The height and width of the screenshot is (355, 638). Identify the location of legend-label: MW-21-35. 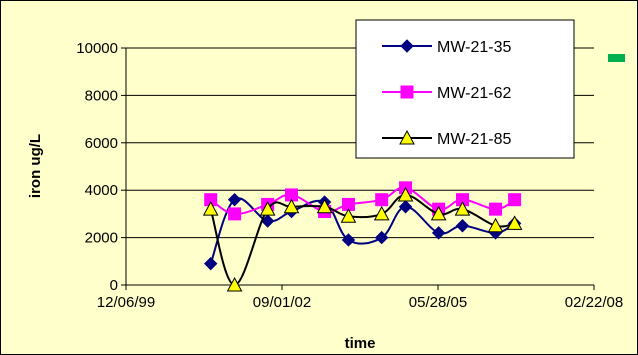
(474, 47).